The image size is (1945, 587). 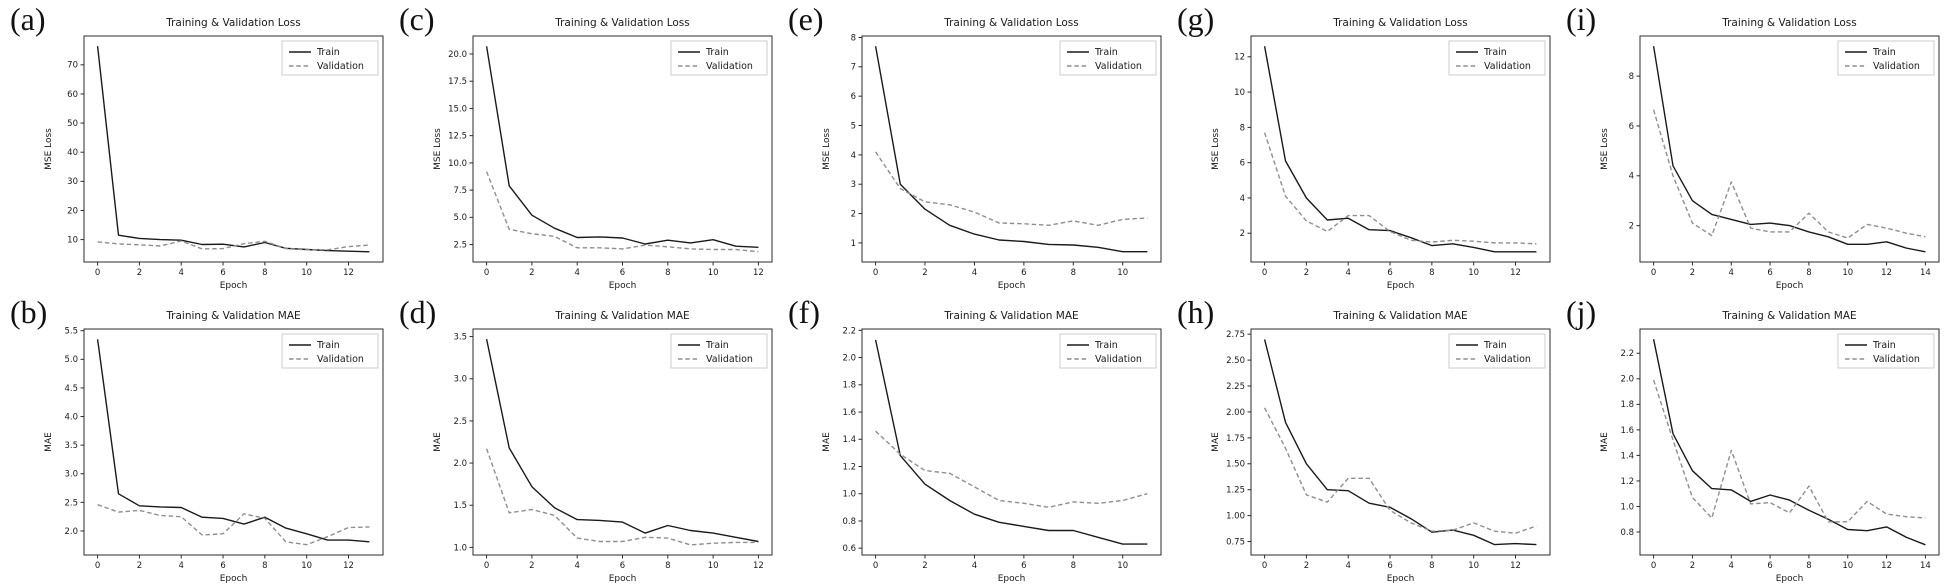 I want to click on y-tick-label: 0.8, so click(x=849, y=522).